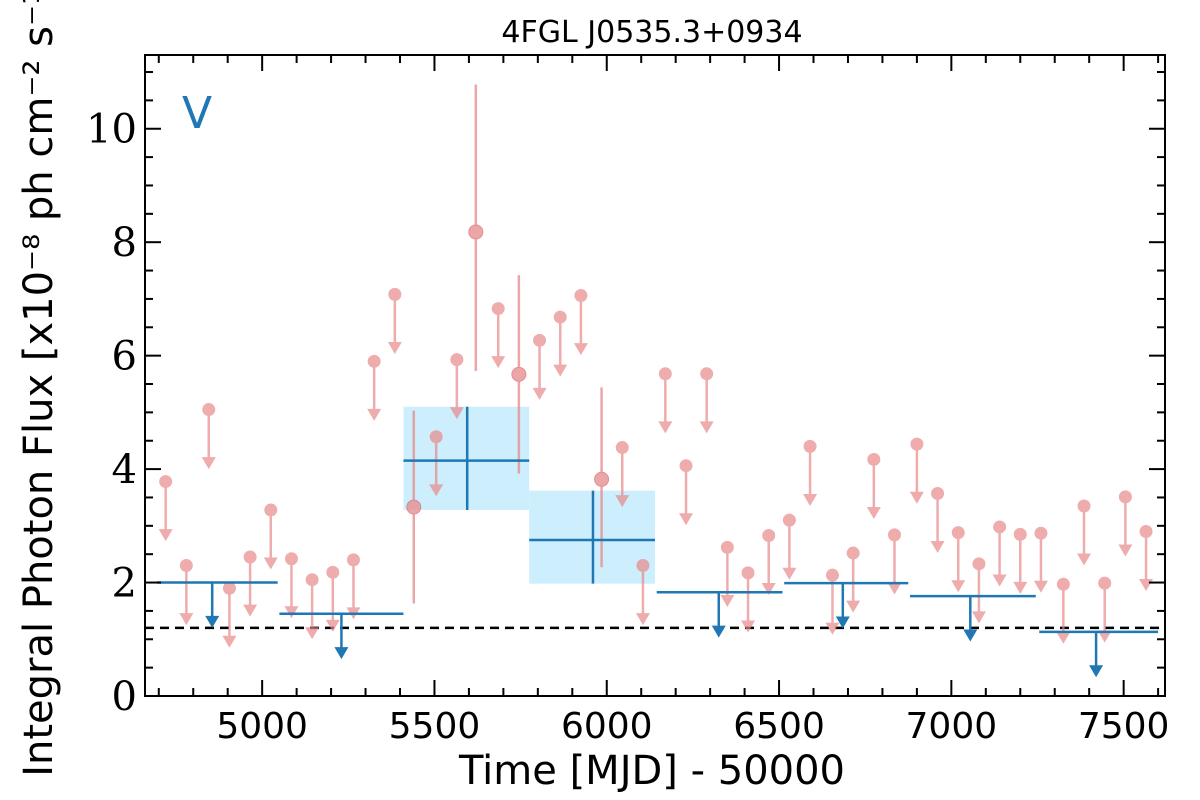  I want to click on x-axis-label: Time [MJD] - 50000, so click(651, 771).